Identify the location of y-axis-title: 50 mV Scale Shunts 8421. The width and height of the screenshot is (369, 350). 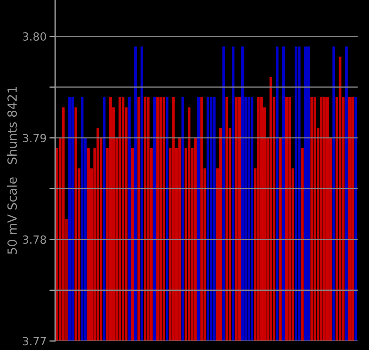
(12, 170).